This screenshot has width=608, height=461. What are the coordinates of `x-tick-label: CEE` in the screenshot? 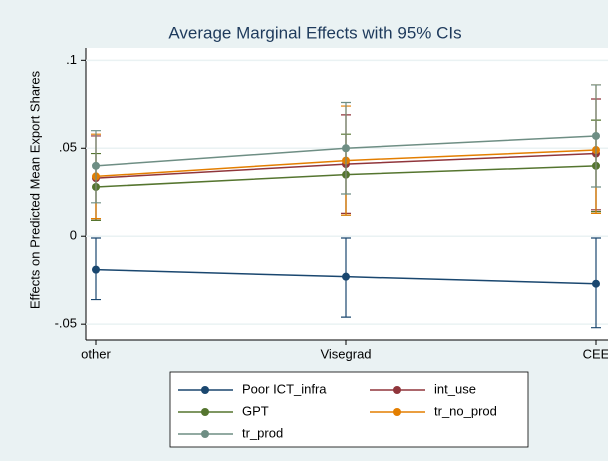 It's located at (595, 353).